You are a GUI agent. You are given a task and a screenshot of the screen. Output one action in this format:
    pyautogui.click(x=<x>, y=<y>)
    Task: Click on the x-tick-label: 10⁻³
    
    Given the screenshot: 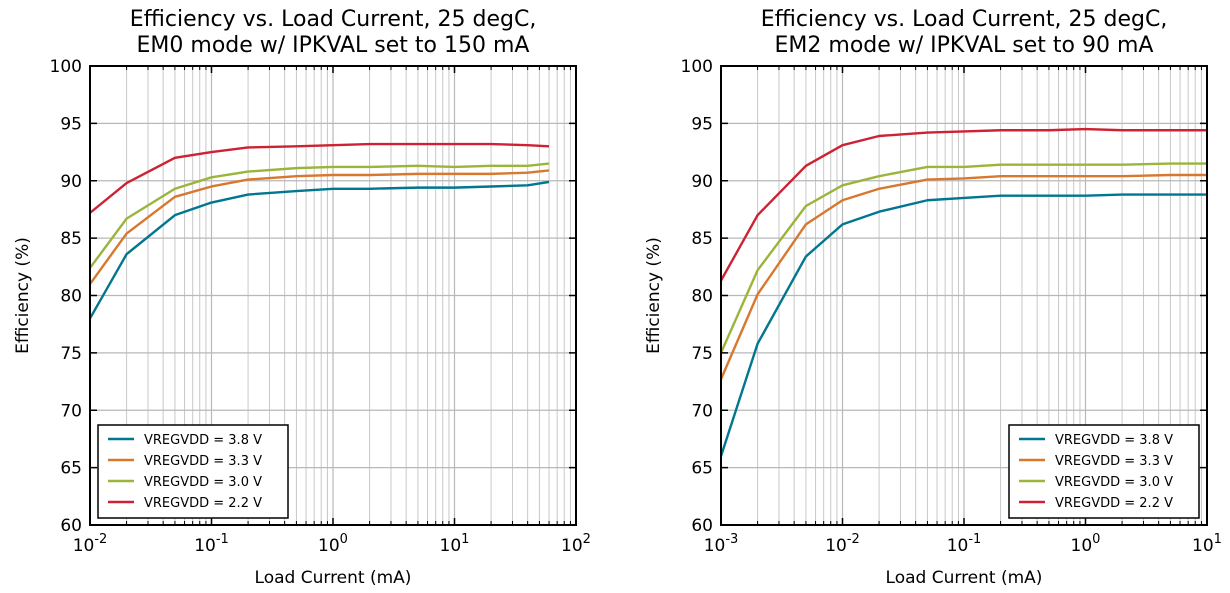 What is the action you would take?
    pyautogui.click(x=721, y=544)
    